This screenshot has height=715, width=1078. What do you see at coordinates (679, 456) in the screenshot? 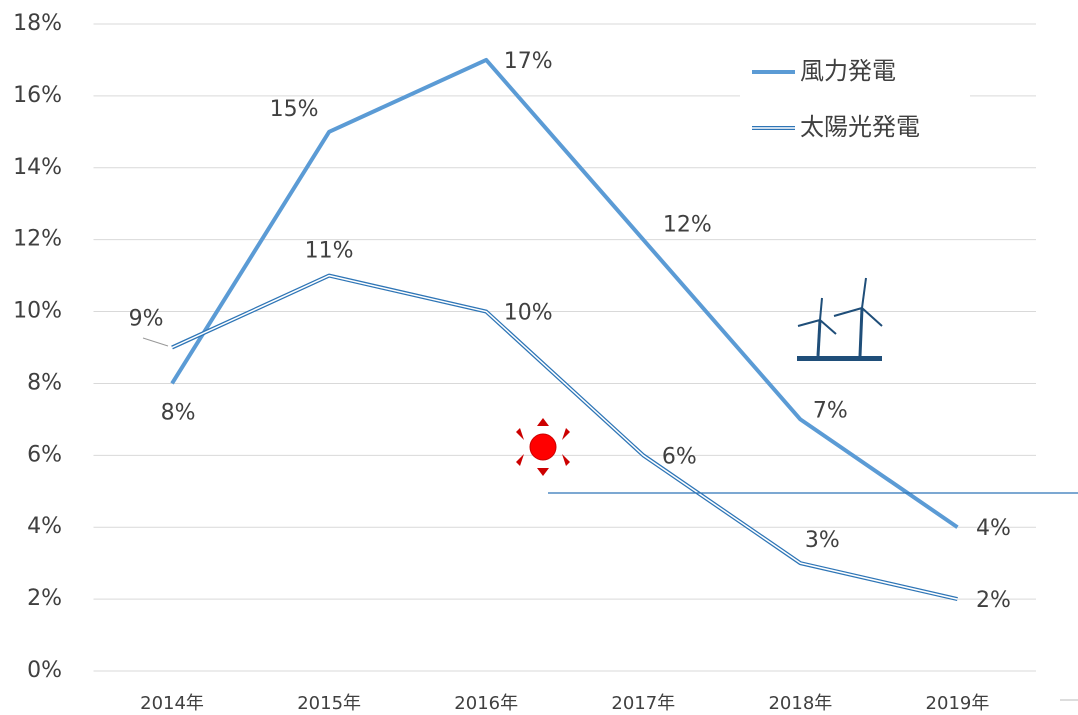
I see `data-label: 6%` at bounding box center [679, 456].